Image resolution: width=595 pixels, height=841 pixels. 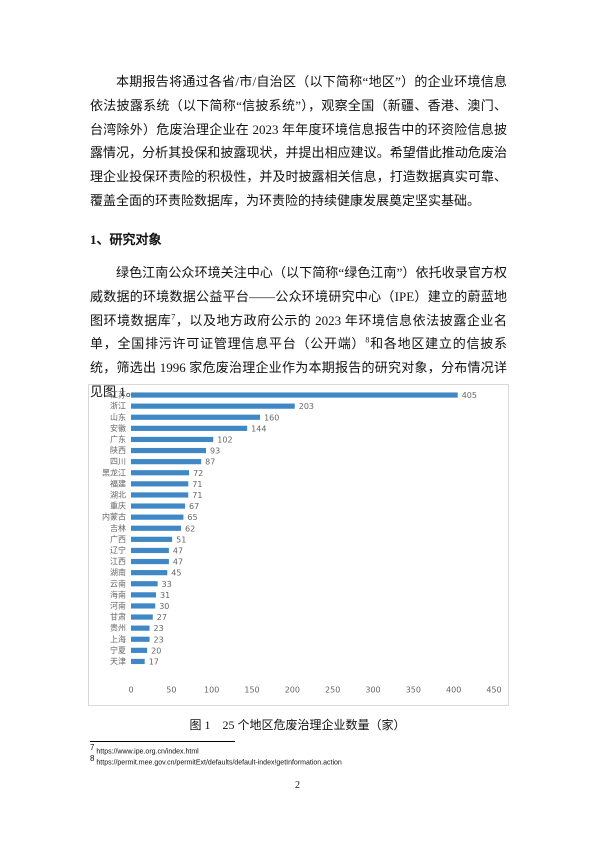 I want to click on y-tick-label: 天津, so click(x=118, y=661).